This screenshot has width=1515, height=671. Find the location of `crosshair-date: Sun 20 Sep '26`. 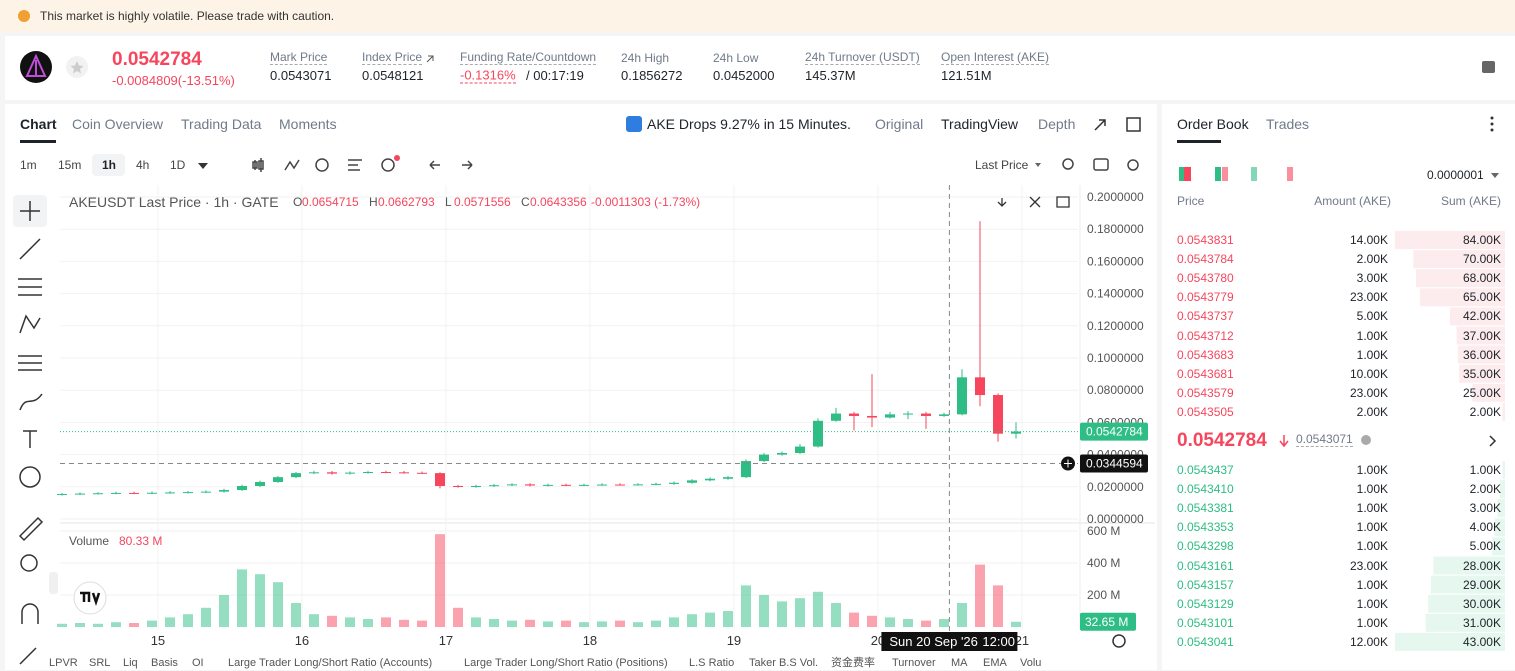

crosshair-date: Sun 20 Sep '26 is located at coordinates (933, 641).